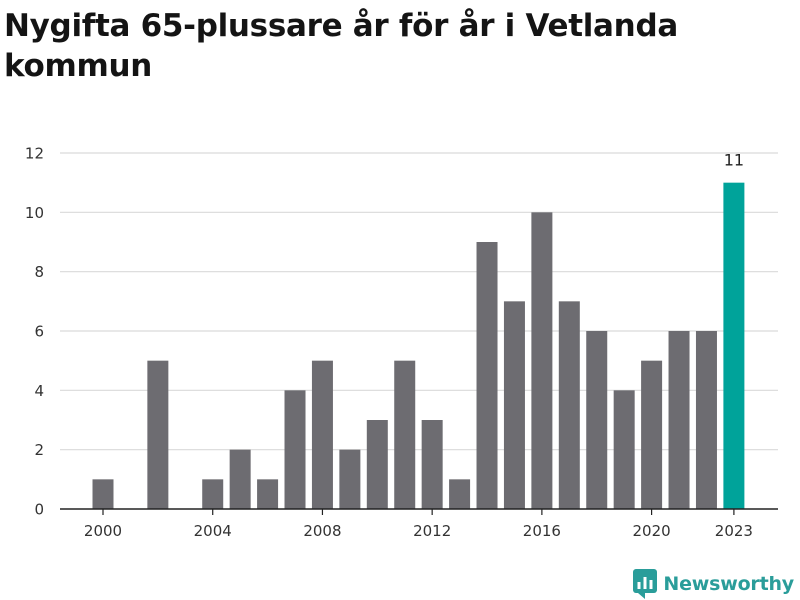 The image size is (800, 600). Describe the element at coordinates (652, 531) in the screenshot. I see `x-tick-label: 2020` at that location.